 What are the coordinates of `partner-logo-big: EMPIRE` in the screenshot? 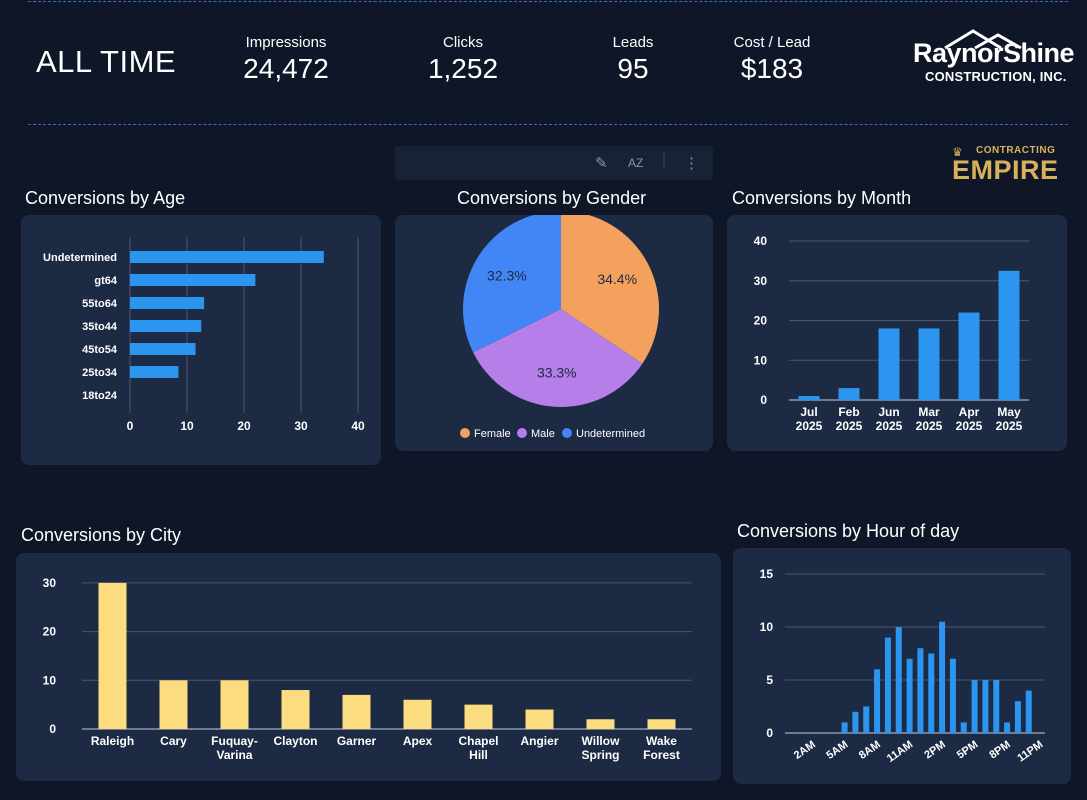 It's located at (1005, 170).